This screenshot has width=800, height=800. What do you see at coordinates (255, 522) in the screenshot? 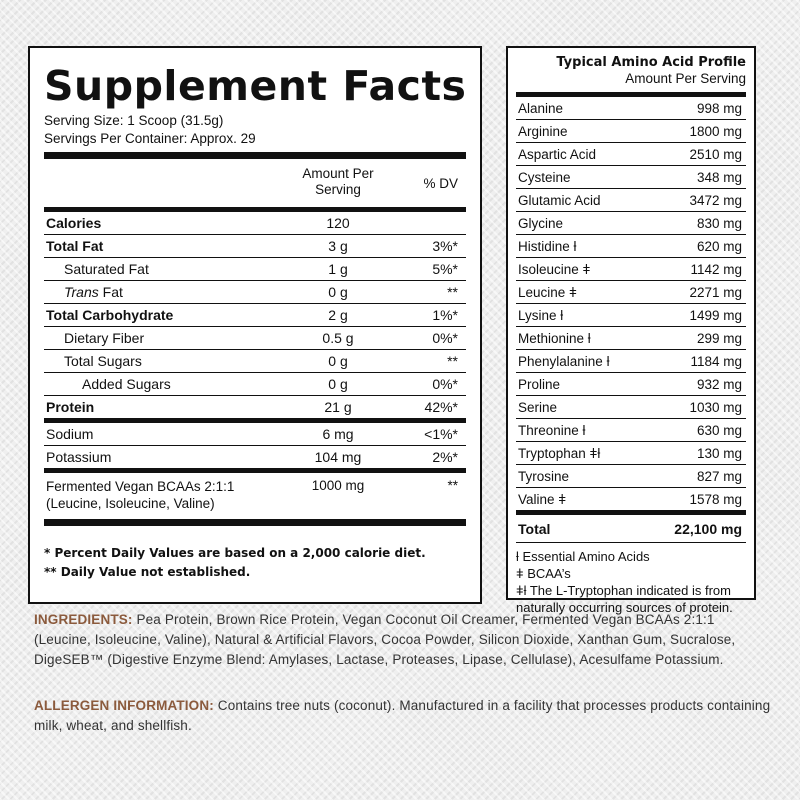
I see `bottom-thick-rule` at bounding box center [255, 522].